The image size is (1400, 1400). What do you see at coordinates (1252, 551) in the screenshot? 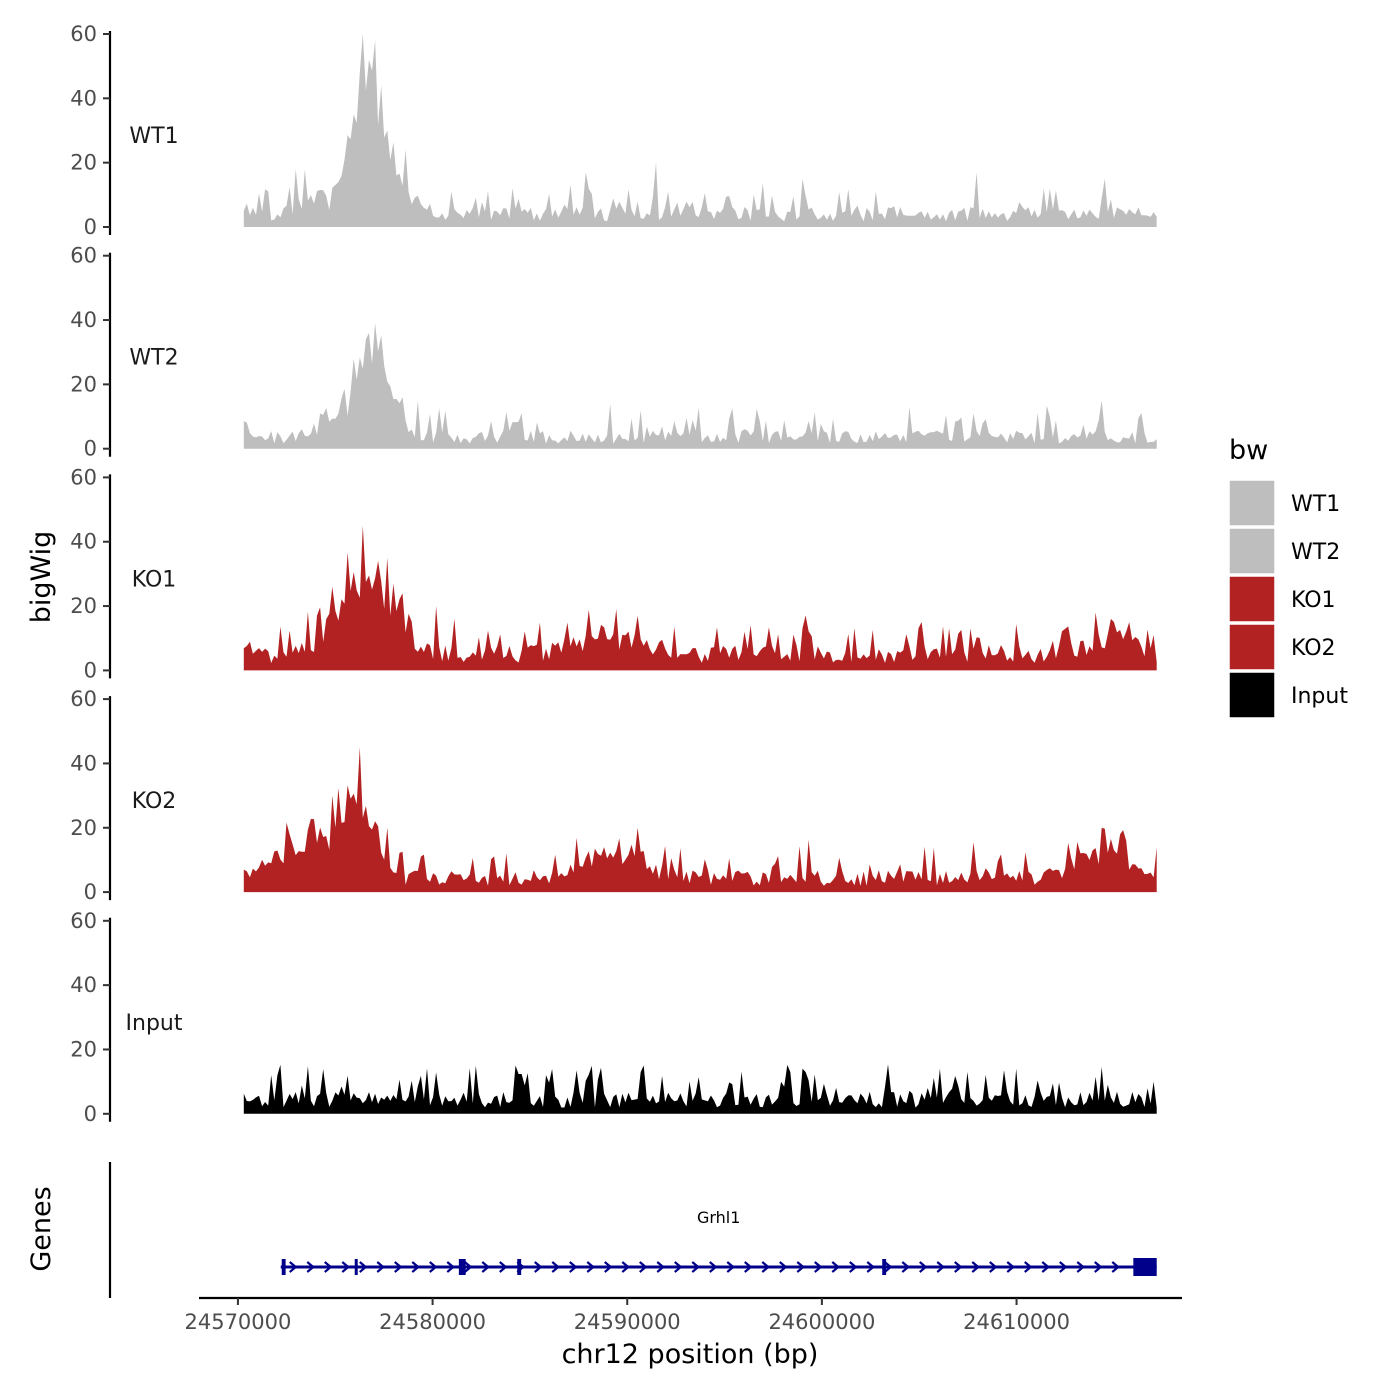
I see `legend-swatch-wt2` at bounding box center [1252, 551].